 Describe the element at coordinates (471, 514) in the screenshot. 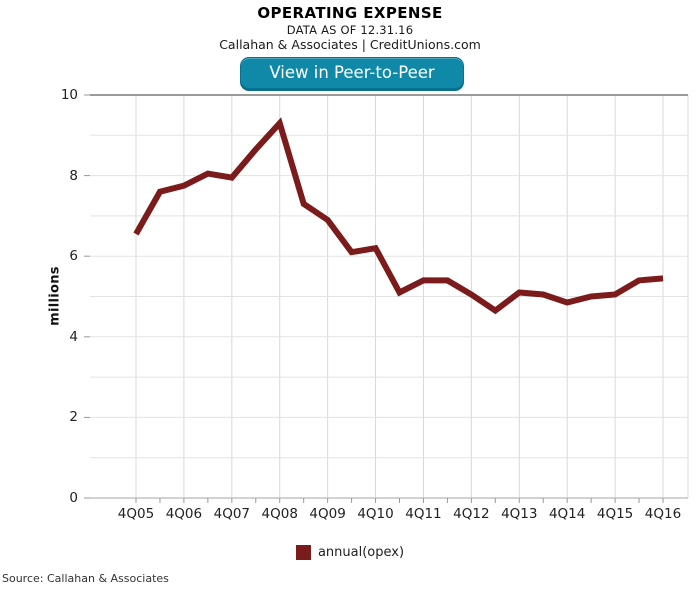

I see `x-axis-tick-label: 4Q12` at that location.